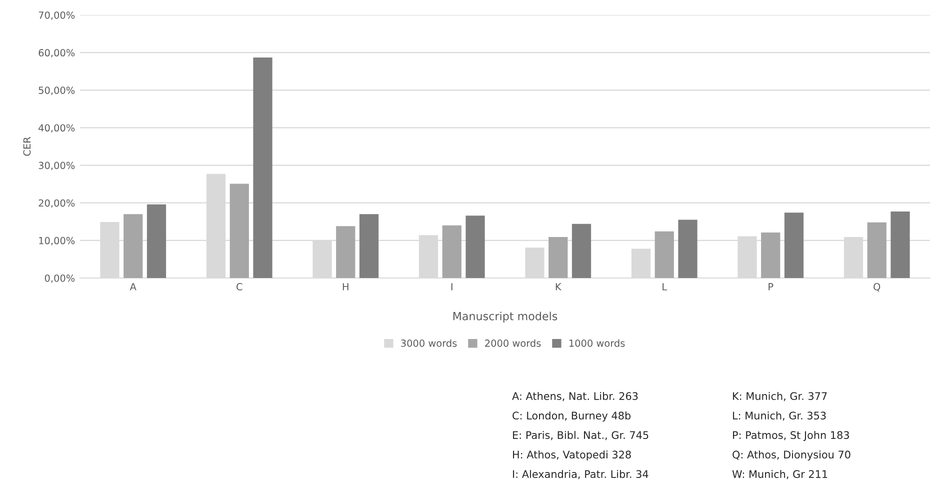  What do you see at coordinates (780, 475) in the screenshot?
I see `text: W: Munich, Gr 211` at bounding box center [780, 475].